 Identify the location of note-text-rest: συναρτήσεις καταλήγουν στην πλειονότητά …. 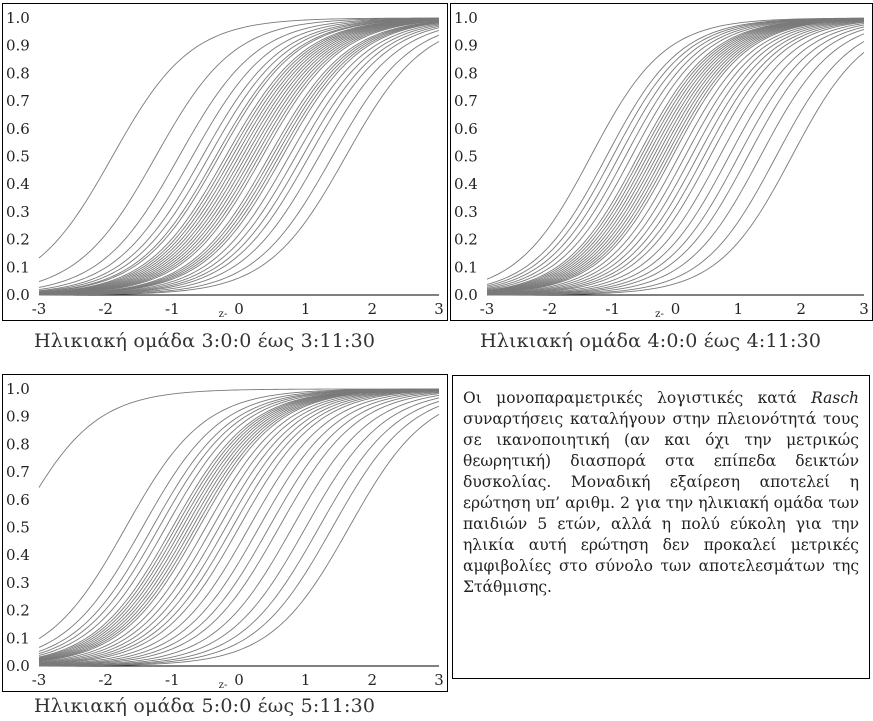
(661, 503).